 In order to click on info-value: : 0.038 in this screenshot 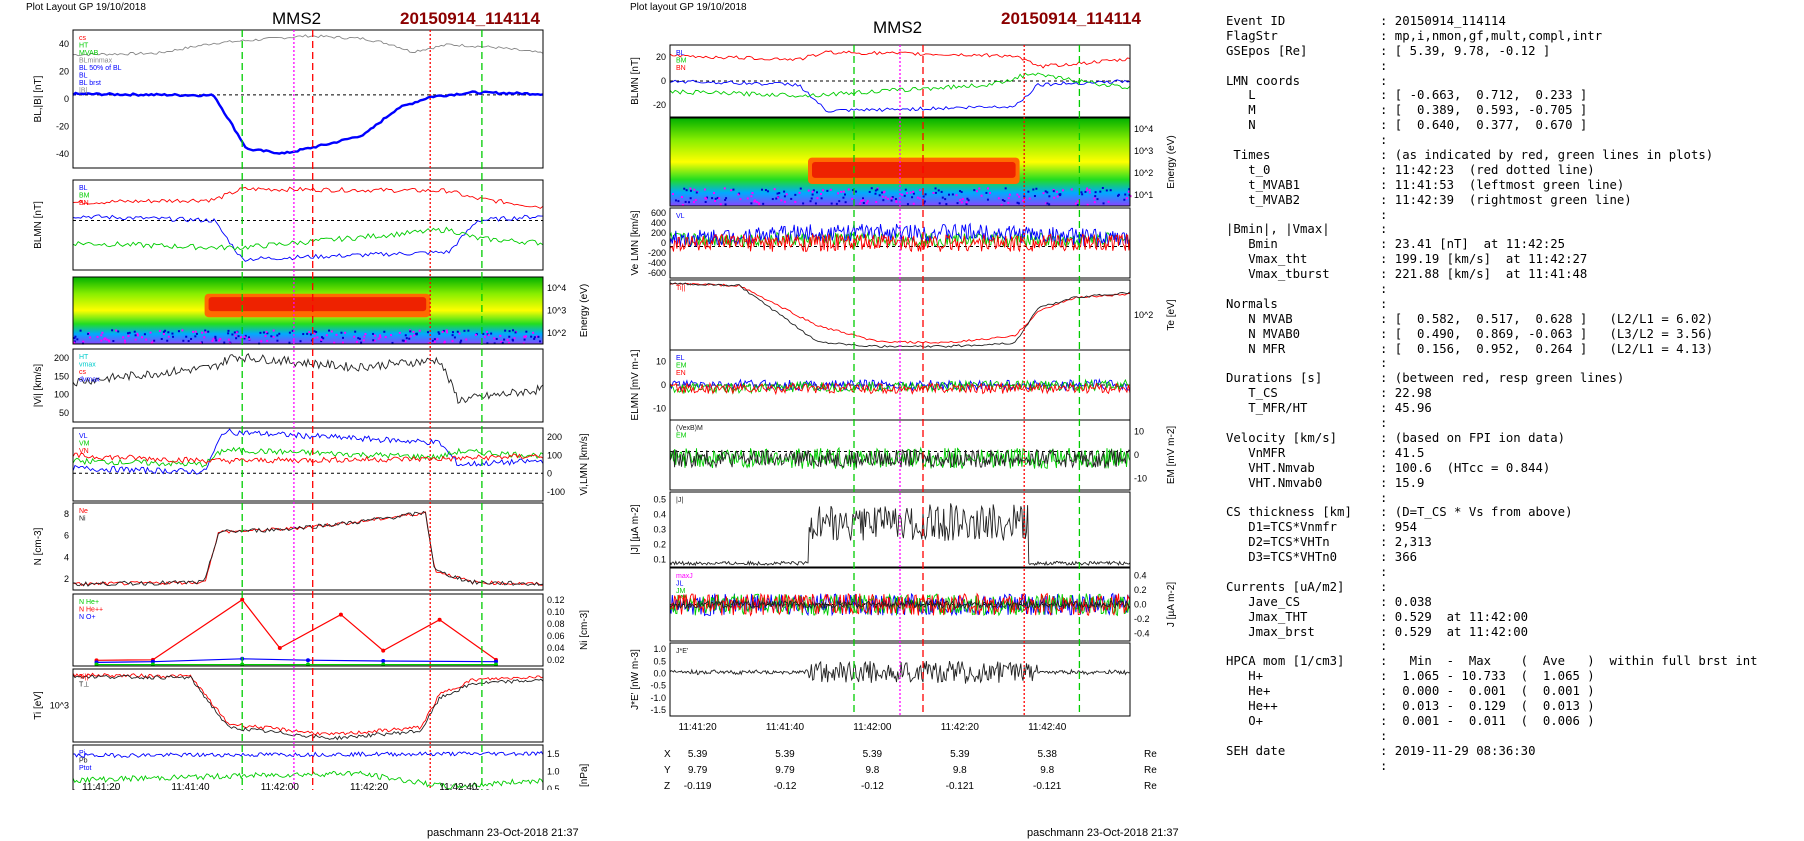, I will do `click(1406, 601)`.